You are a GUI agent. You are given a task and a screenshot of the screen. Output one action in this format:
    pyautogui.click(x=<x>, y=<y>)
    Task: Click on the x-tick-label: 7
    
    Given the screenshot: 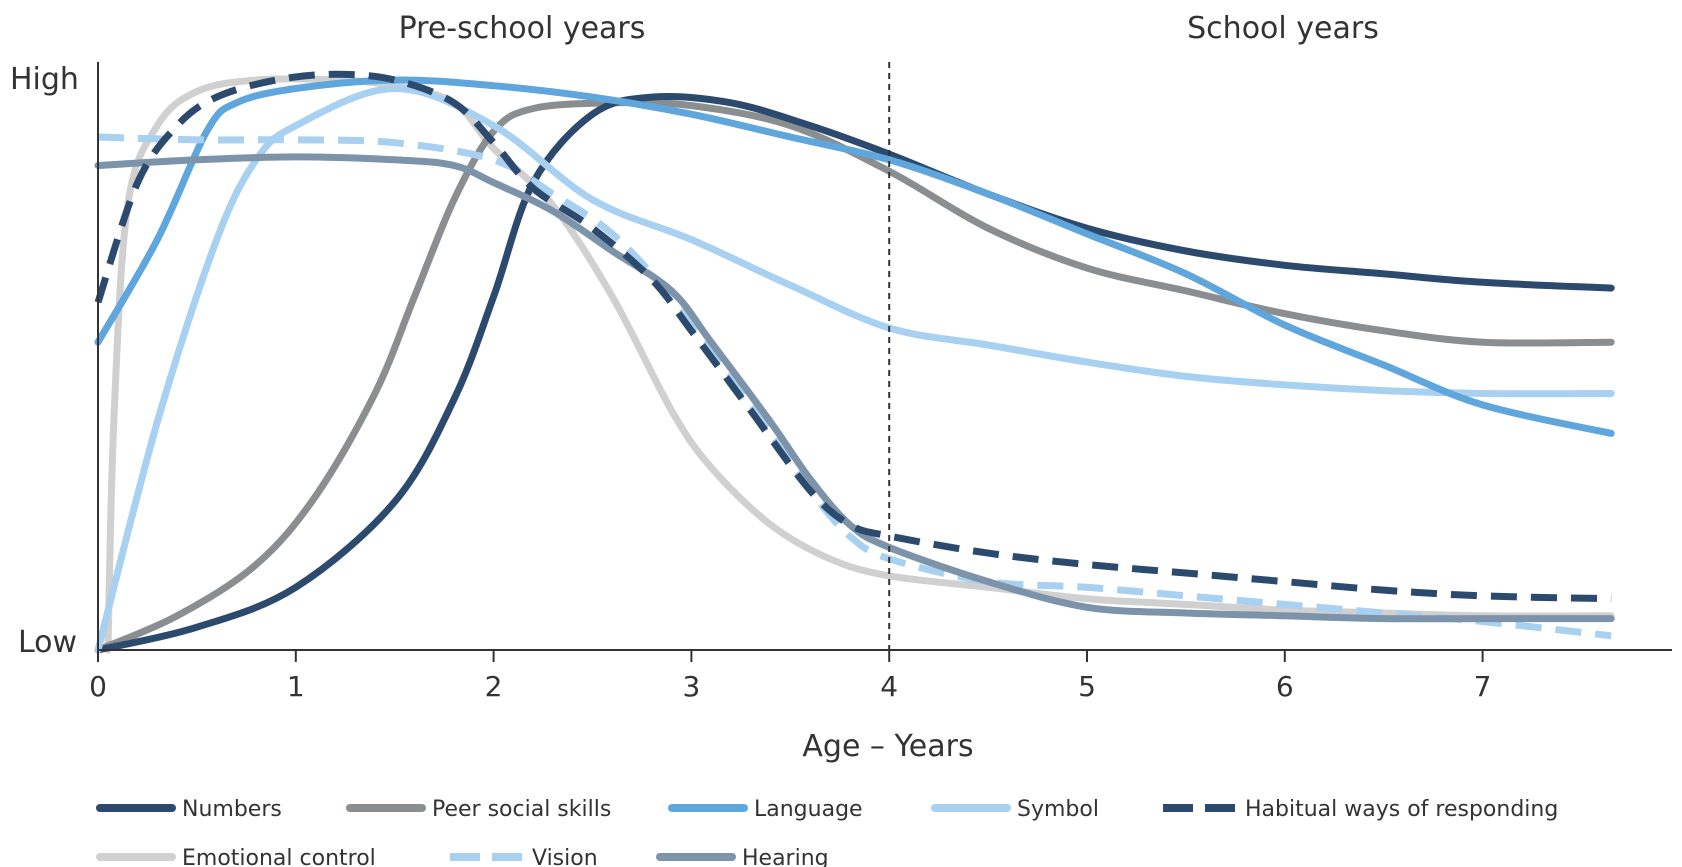 What is the action you would take?
    pyautogui.click(x=1483, y=686)
    